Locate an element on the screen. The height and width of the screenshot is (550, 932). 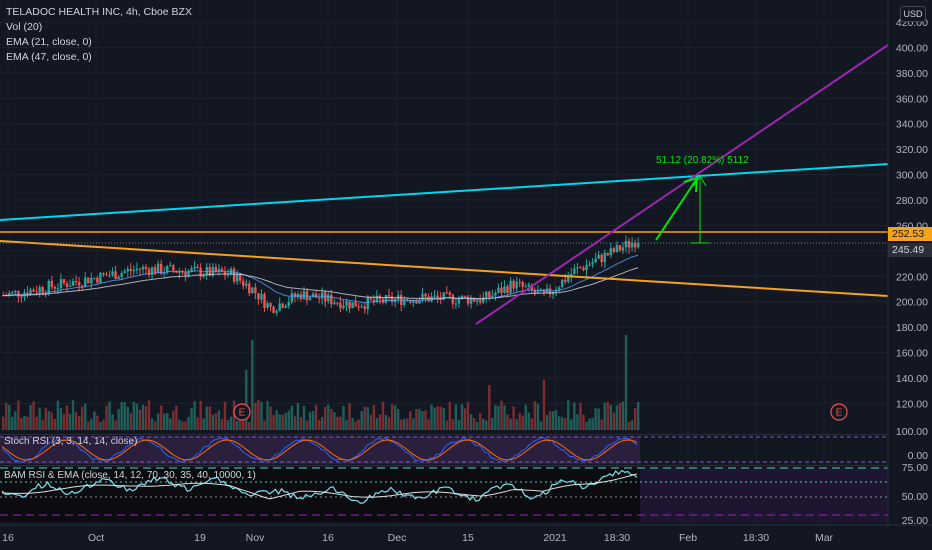
currency-button: USD is located at coordinates (913, 14).